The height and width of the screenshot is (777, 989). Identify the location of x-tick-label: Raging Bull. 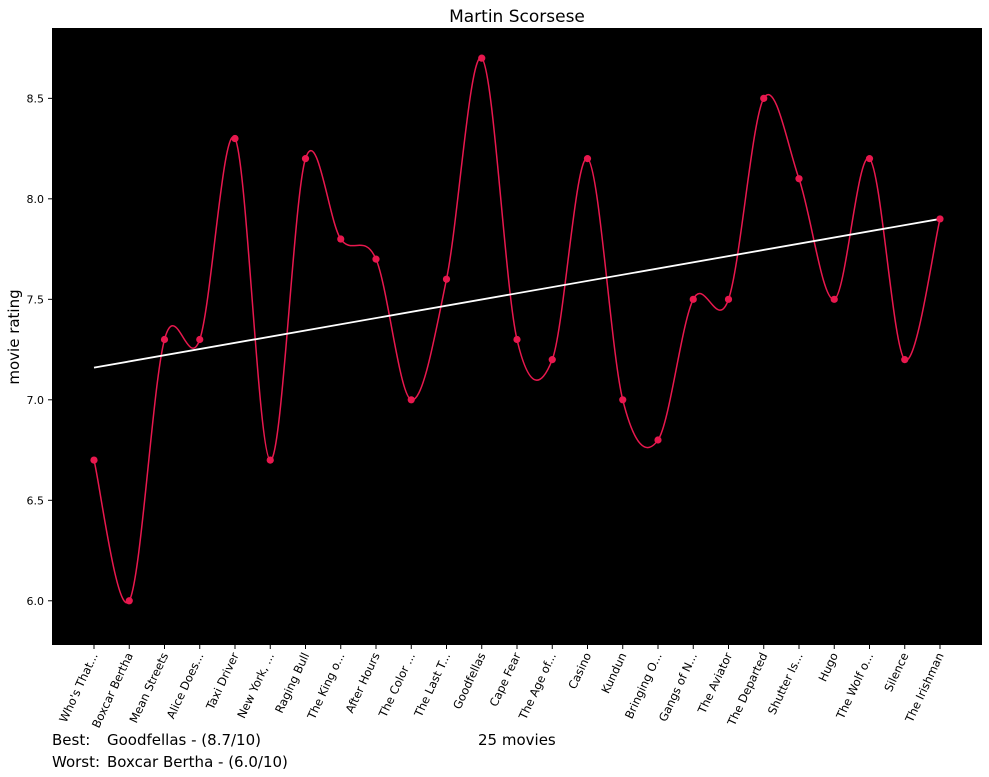
(292, 682).